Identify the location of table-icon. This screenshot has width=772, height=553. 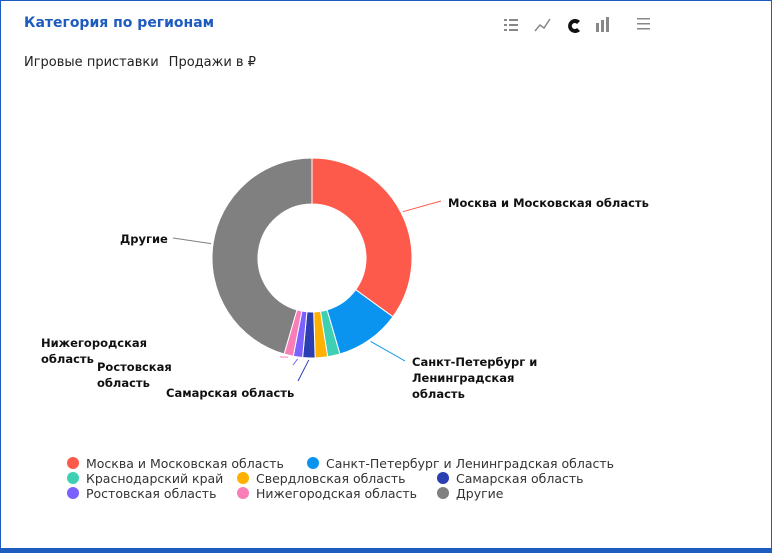
(511, 25).